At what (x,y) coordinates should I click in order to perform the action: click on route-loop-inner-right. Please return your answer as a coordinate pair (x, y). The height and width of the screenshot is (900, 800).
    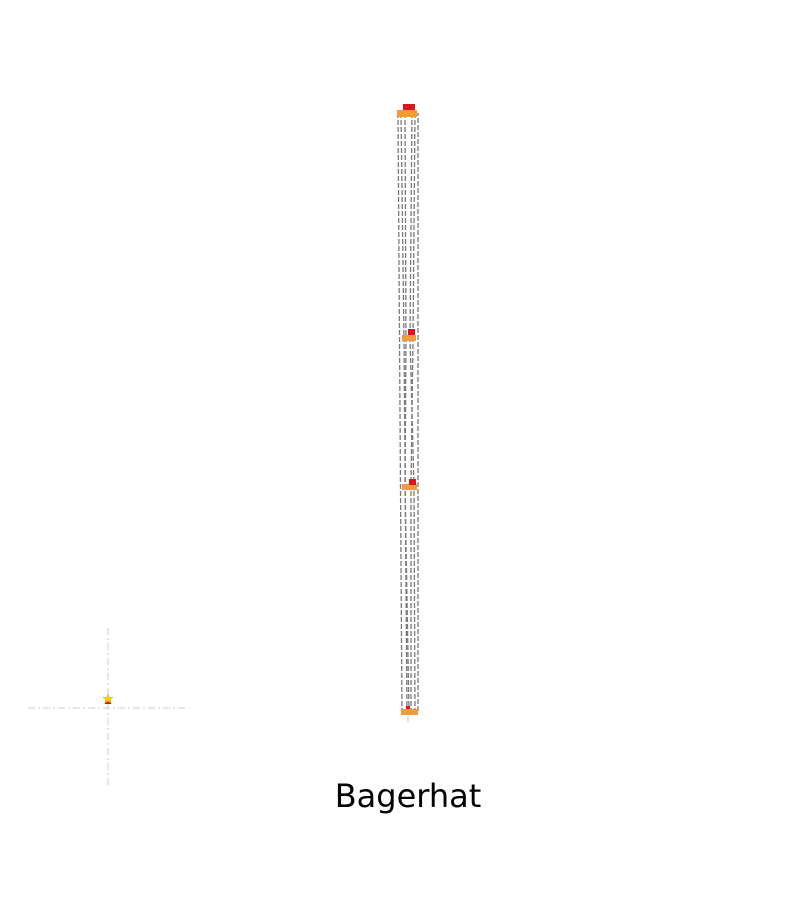
    Looking at the image, I should click on (413, 412).